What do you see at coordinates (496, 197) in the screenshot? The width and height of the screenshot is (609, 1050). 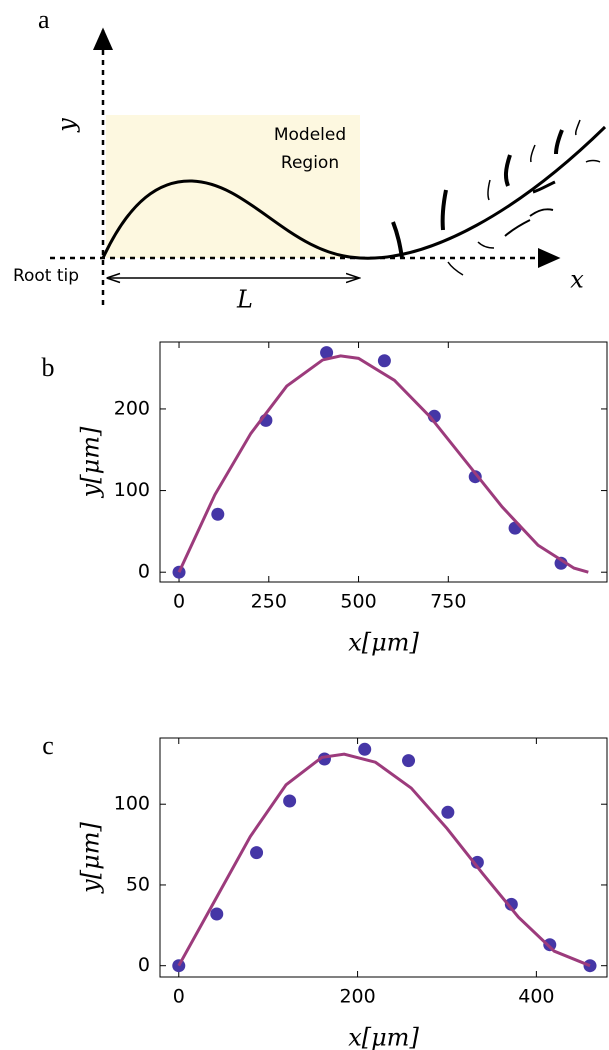 I see `root-hairs` at bounding box center [496, 197].